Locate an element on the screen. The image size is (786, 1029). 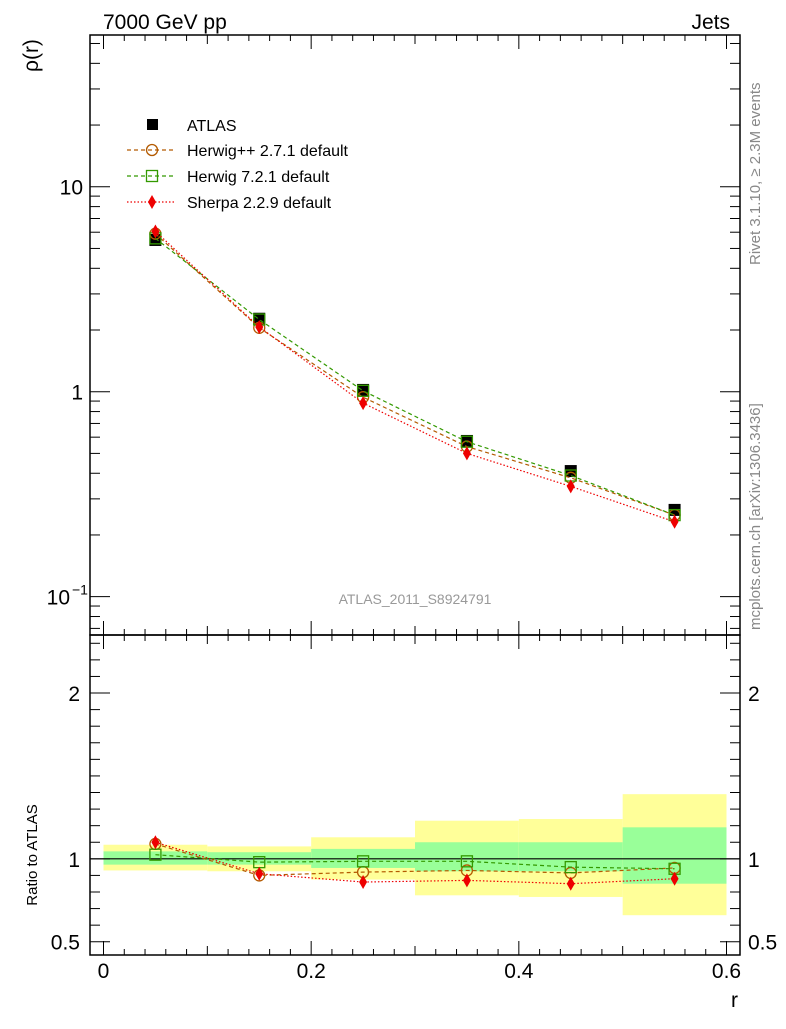
legend-marker-herwig7 is located at coordinates (152, 176).